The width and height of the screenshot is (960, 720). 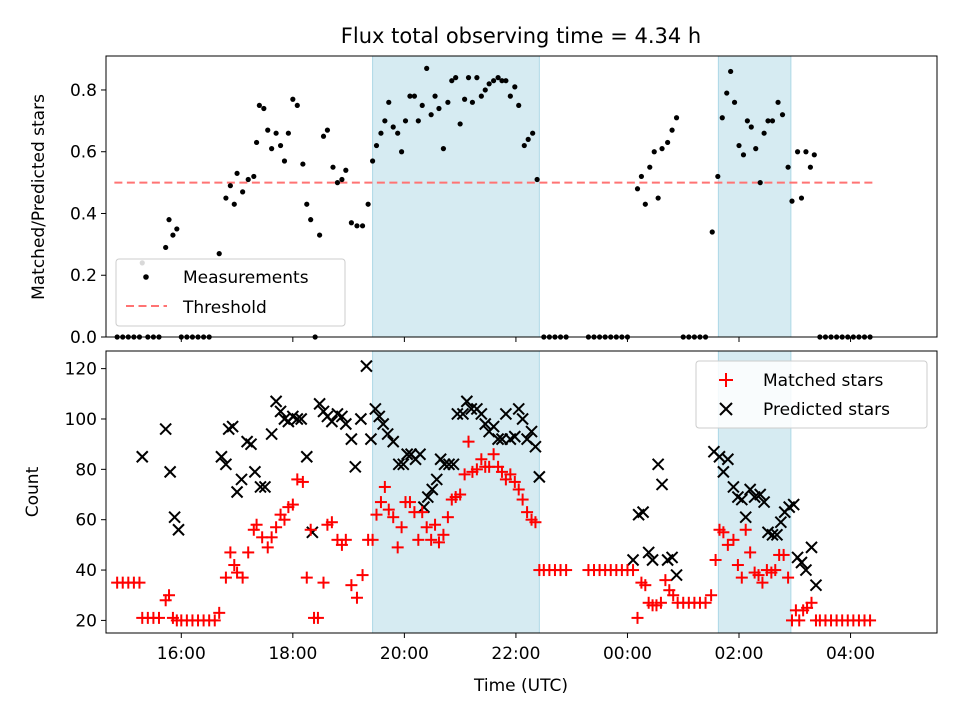 I want to click on top-ytick-label: 0.4, so click(x=83, y=214).